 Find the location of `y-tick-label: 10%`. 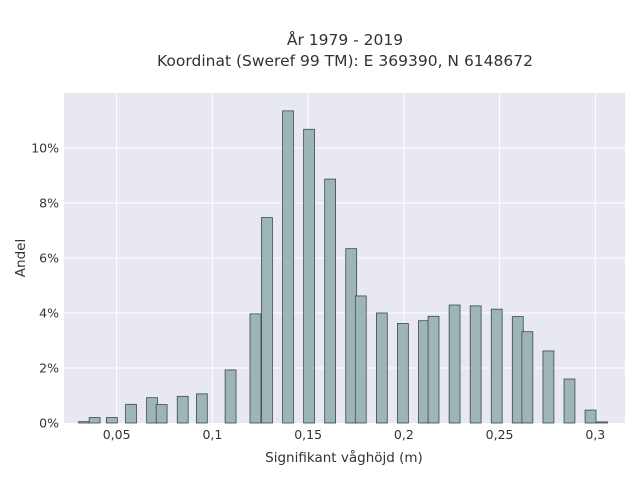

y-tick-label: 10% is located at coordinates (45, 148).